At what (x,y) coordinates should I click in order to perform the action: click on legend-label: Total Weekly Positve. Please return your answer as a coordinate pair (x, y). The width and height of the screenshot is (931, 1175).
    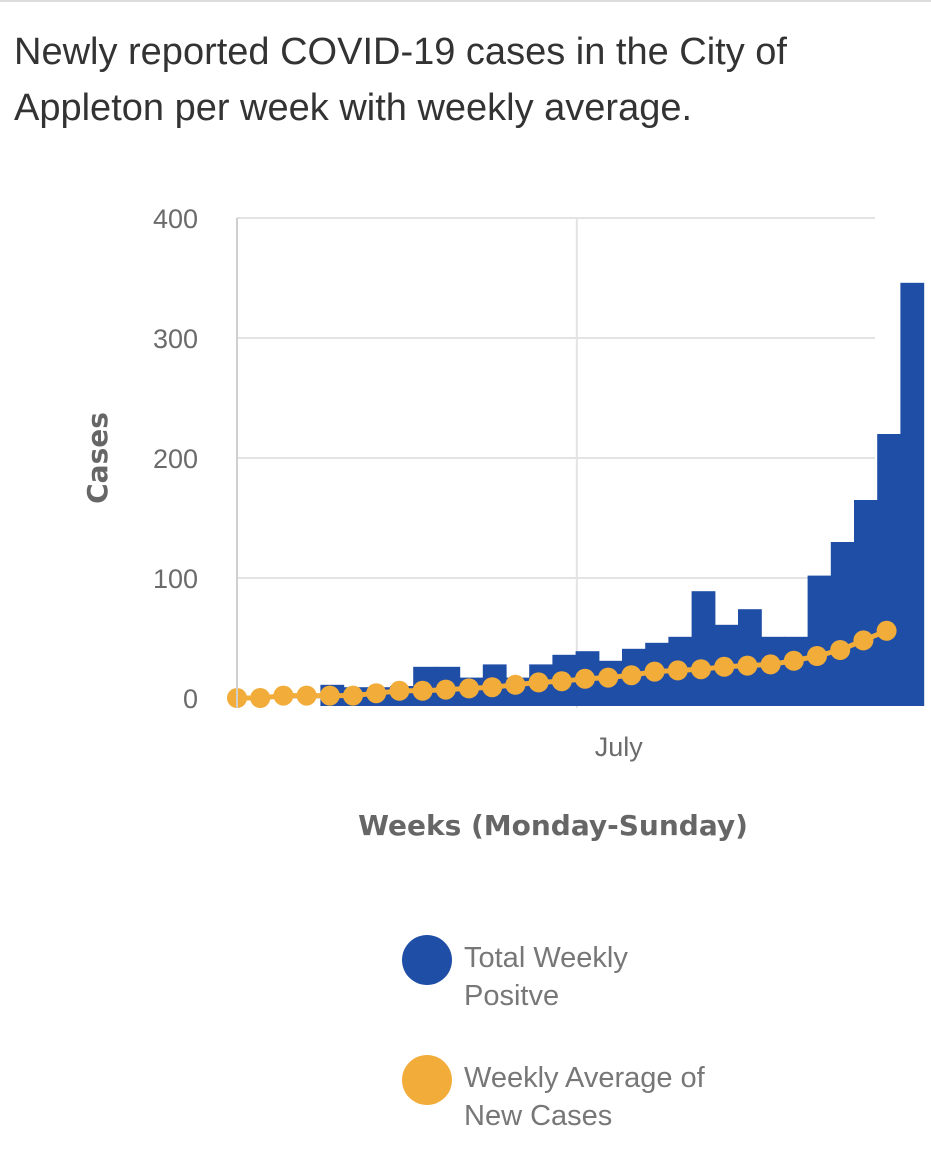
    Looking at the image, I should click on (546, 977).